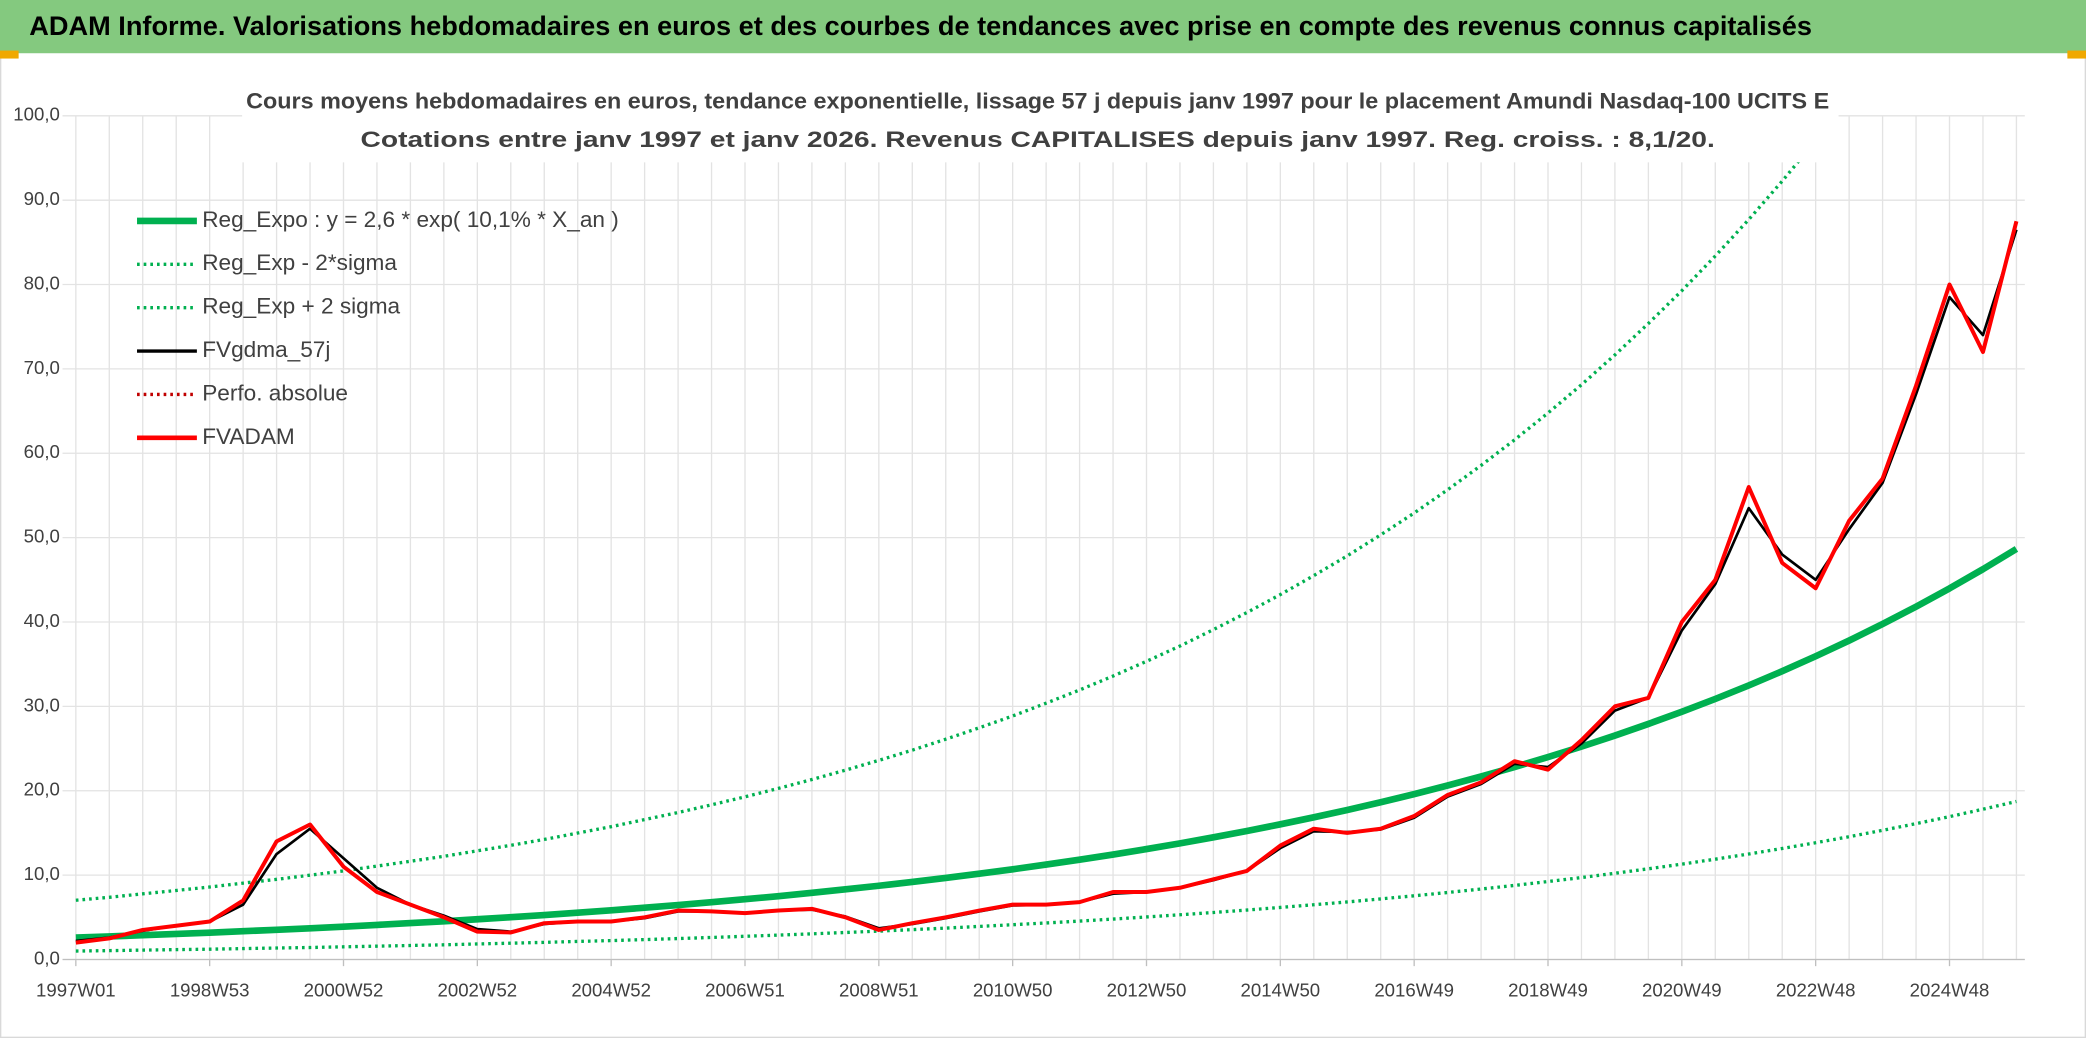 This screenshot has width=2086, height=1038. Describe the element at coordinates (42, 704) in the screenshot. I see `y-tick-label: 30,0` at that location.